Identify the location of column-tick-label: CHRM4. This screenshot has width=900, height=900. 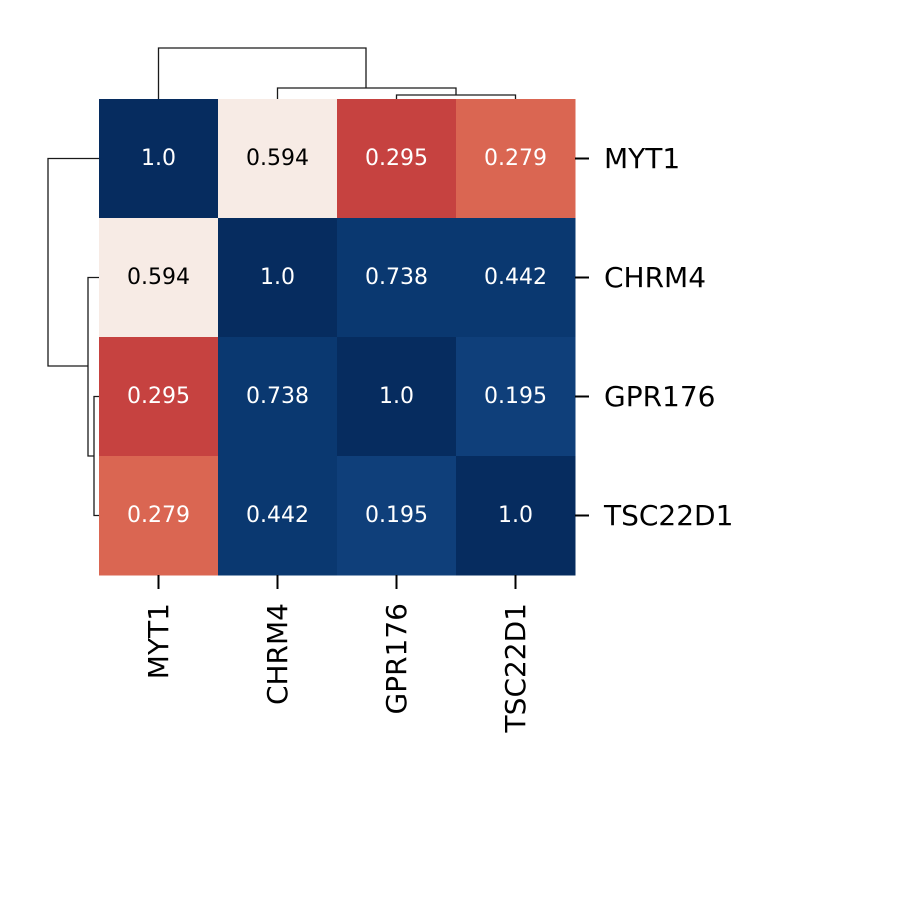
(277, 654).